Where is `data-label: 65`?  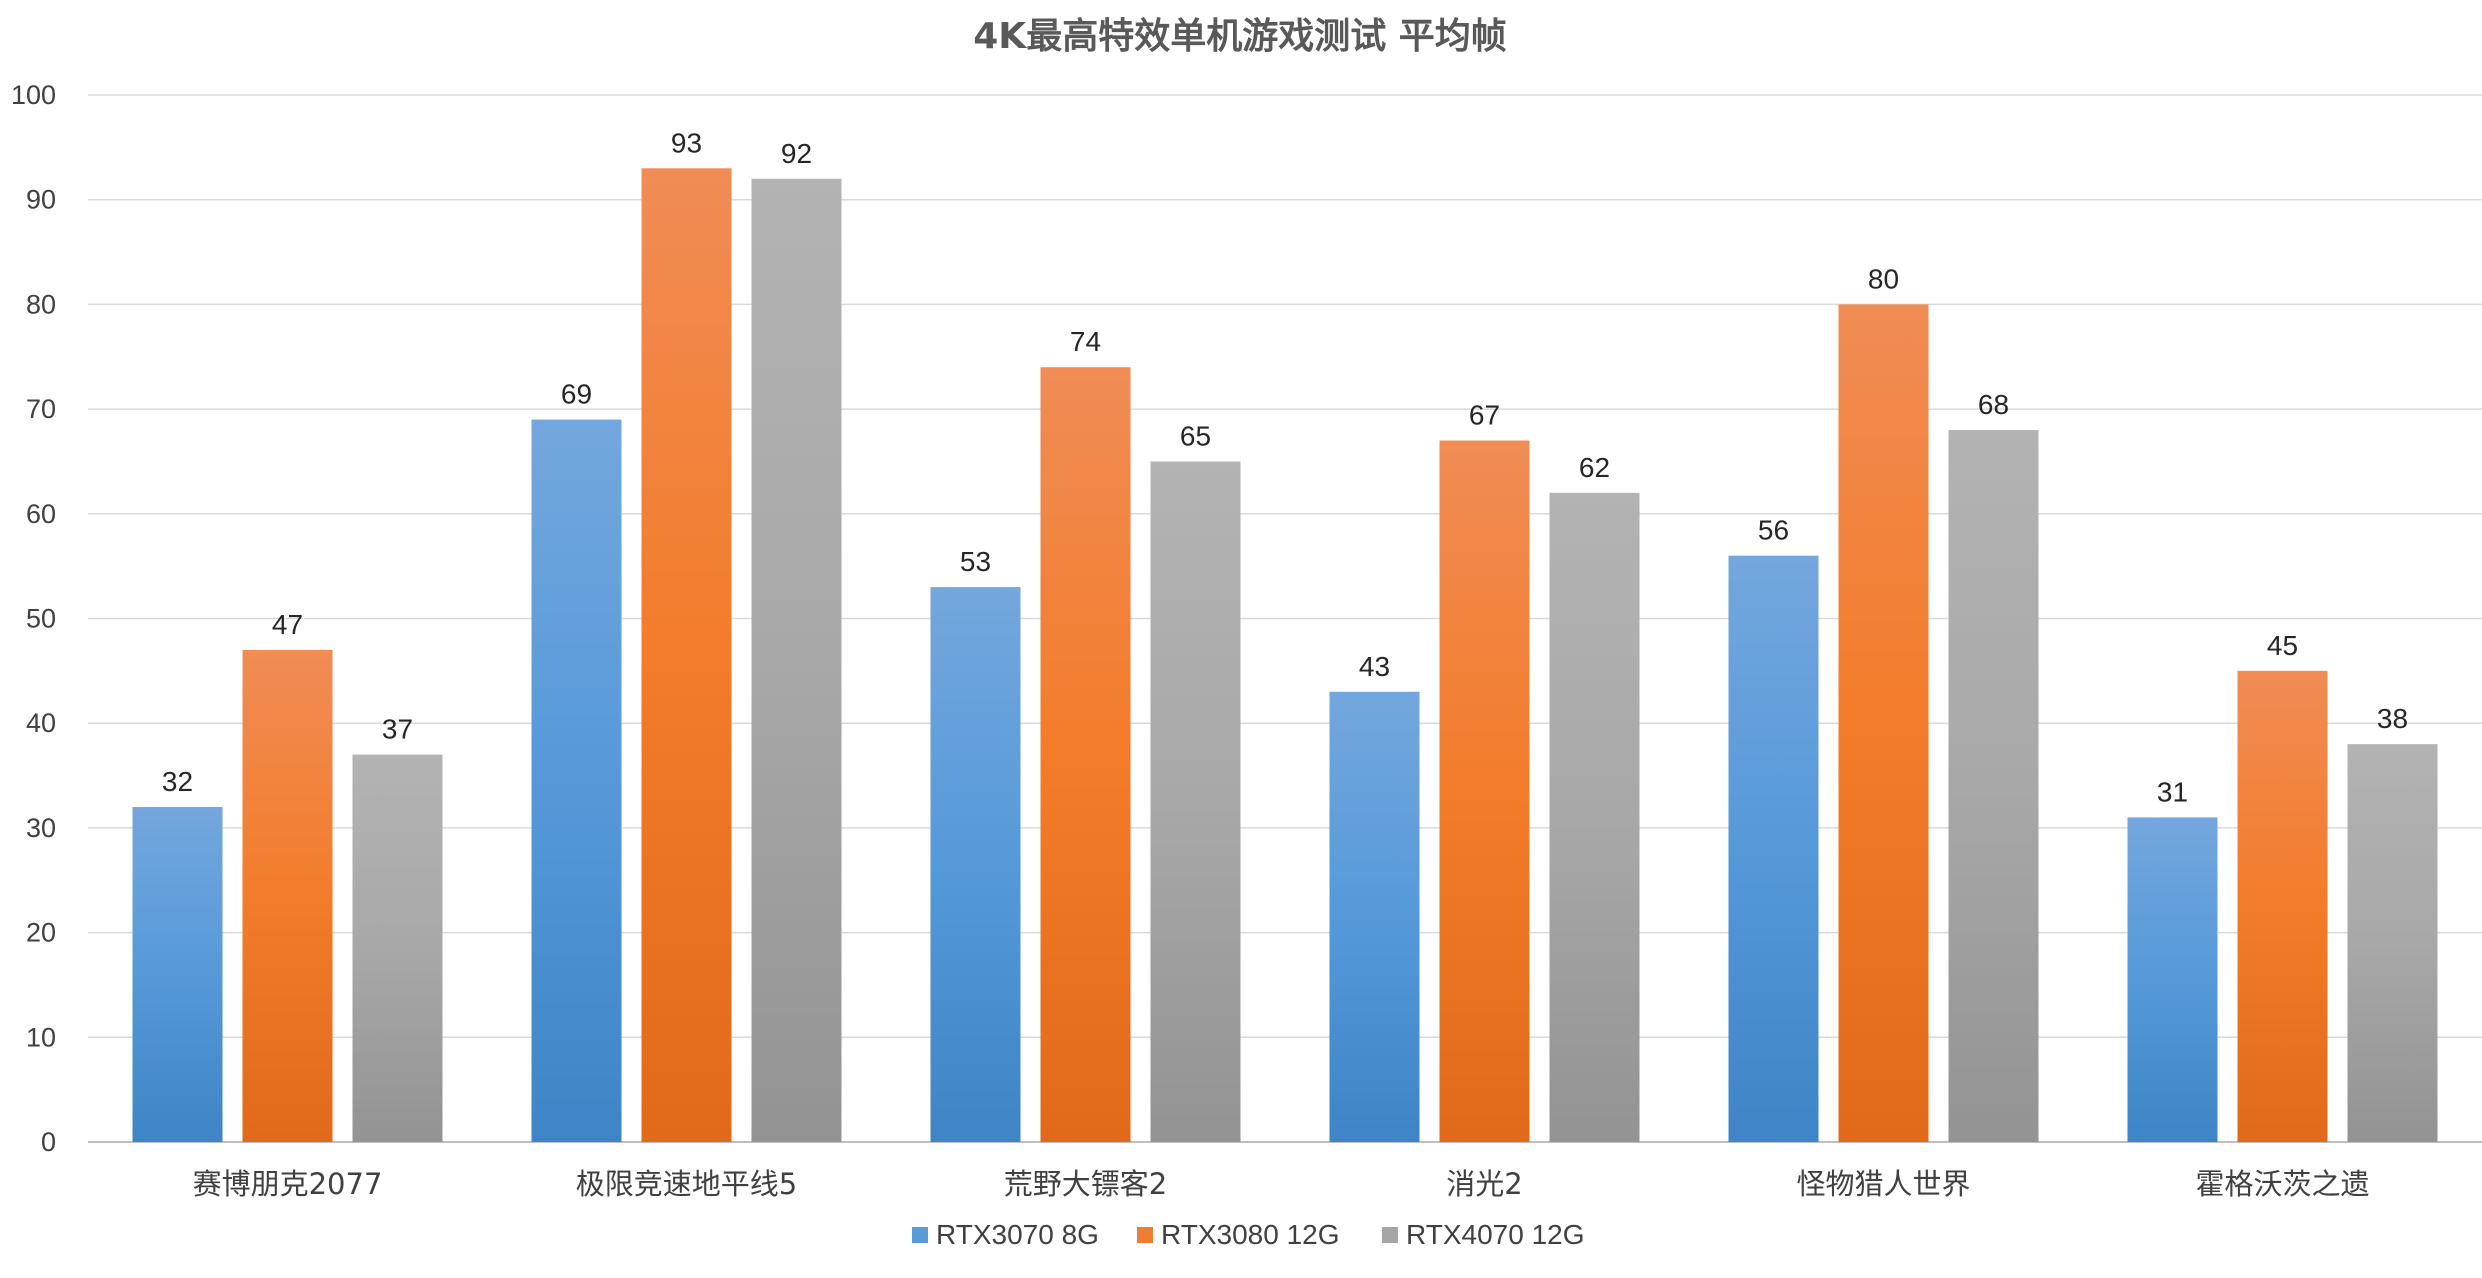
data-label: 65 is located at coordinates (1195, 435).